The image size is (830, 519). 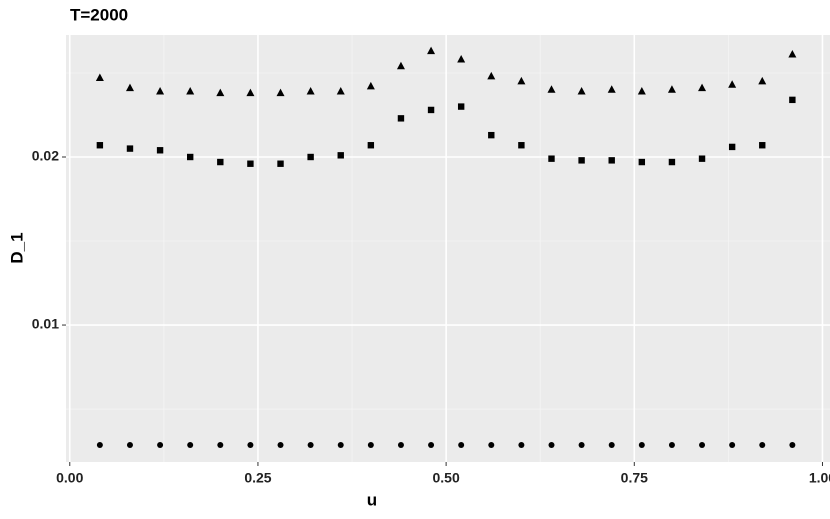 I want to click on x-tick-label: 0.00, so click(x=69, y=478).